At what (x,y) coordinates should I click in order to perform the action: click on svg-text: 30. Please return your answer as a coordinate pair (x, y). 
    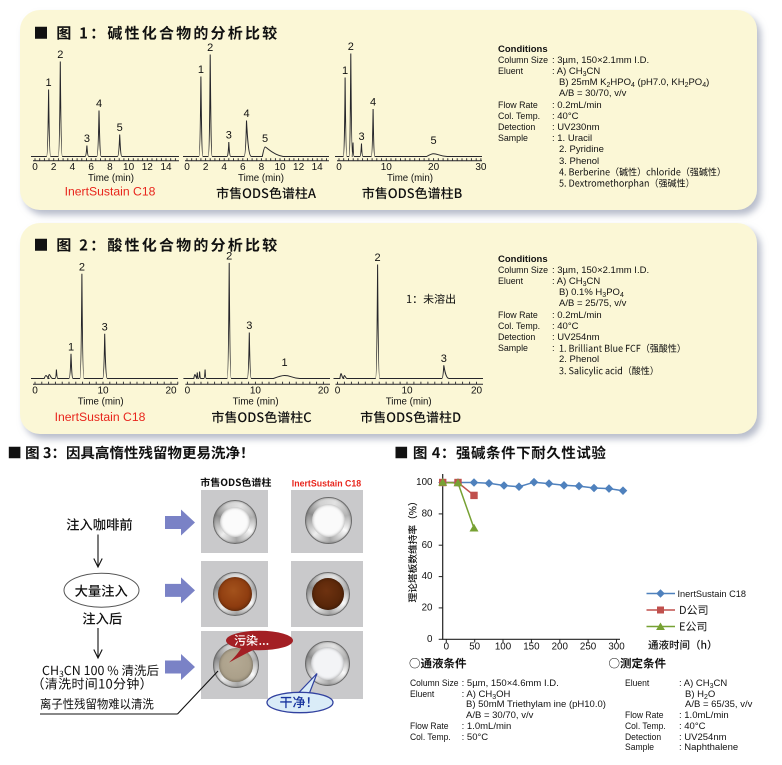
    Looking at the image, I should click on (481, 167).